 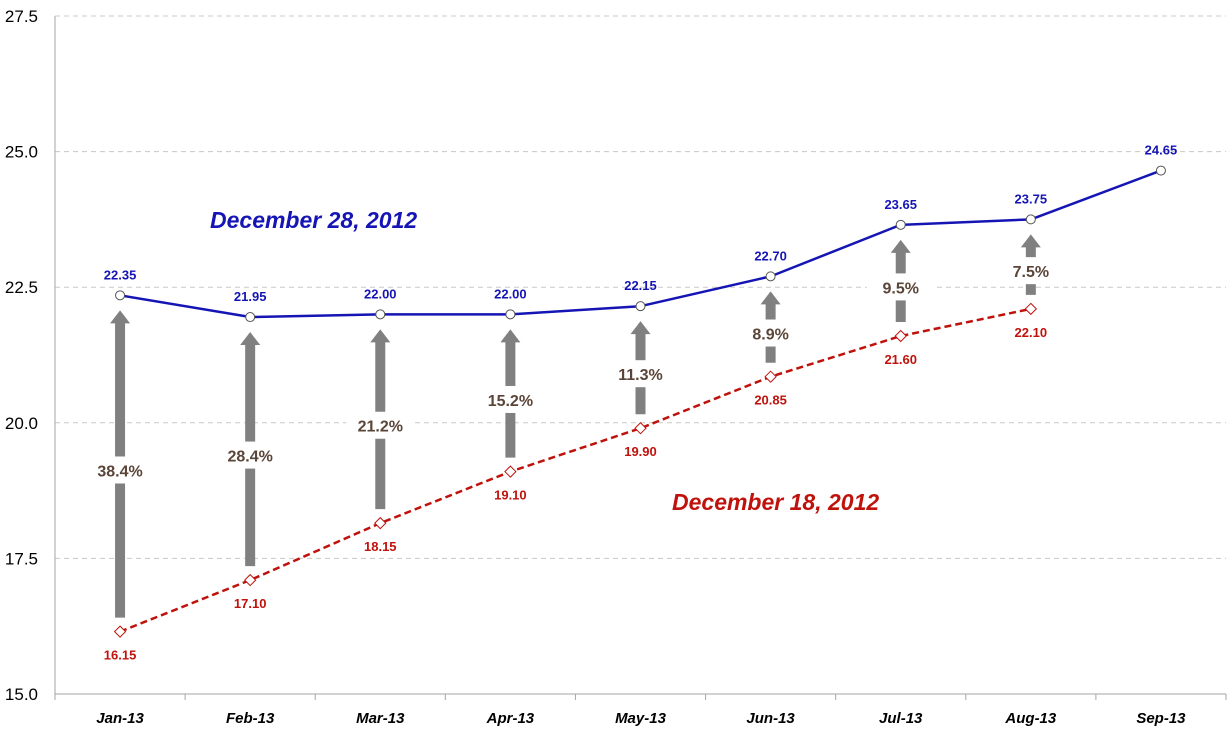 I want to click on y-tick-label: 15.0, so click(x=21, y=694).